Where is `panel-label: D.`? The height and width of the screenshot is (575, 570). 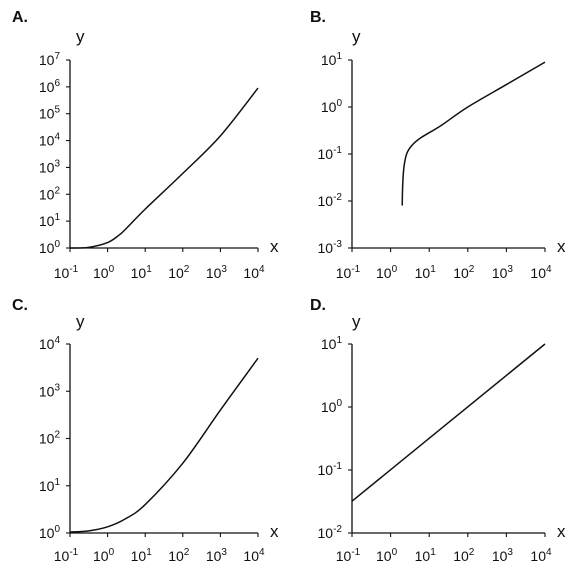 panel-label: D. is located at coordinates (318, 305).